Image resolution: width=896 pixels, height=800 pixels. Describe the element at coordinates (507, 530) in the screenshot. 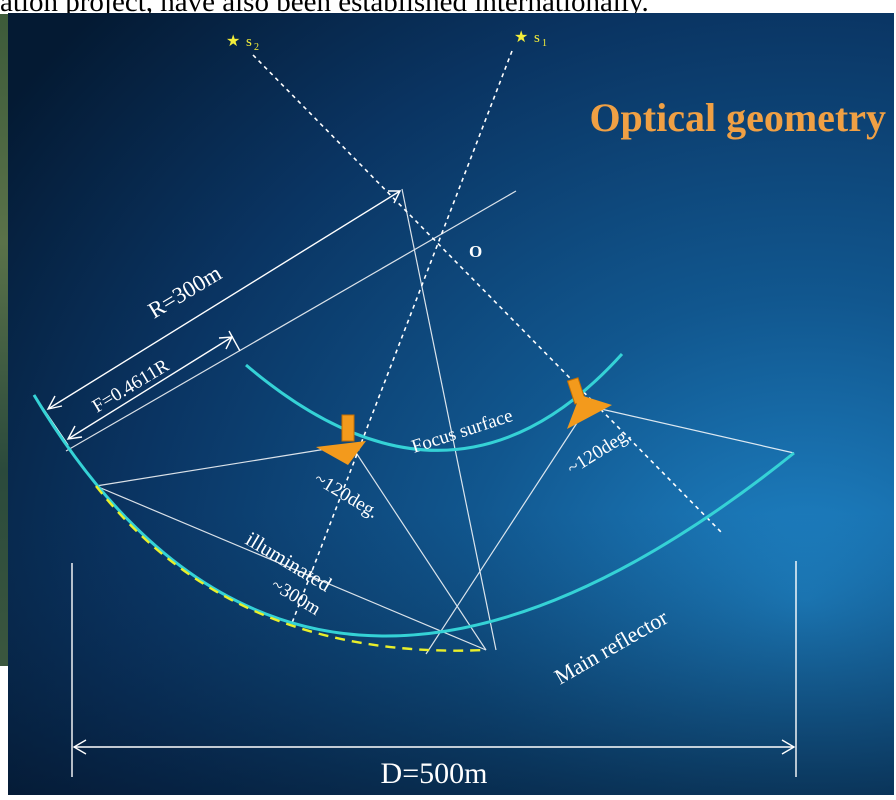

I see `feed-right-ray-a` at that location.